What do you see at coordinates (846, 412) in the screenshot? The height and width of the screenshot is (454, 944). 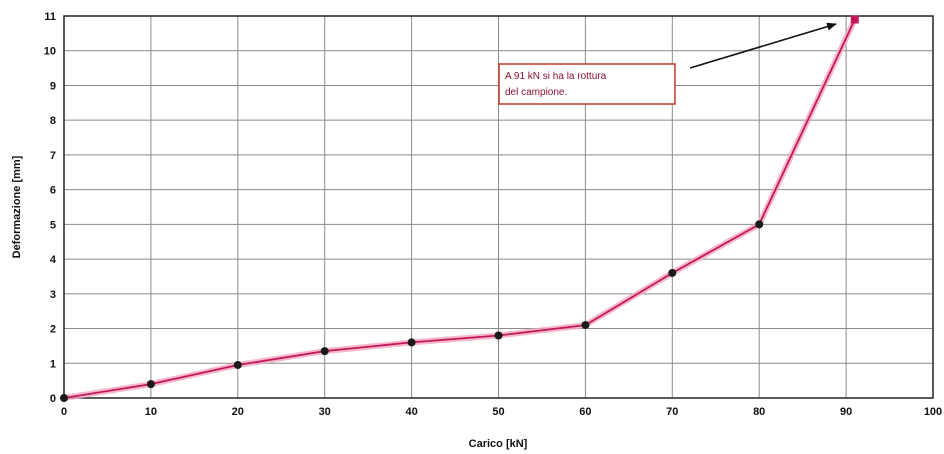 I see `x-tick-label: 90` at bounding box center [846, 412].